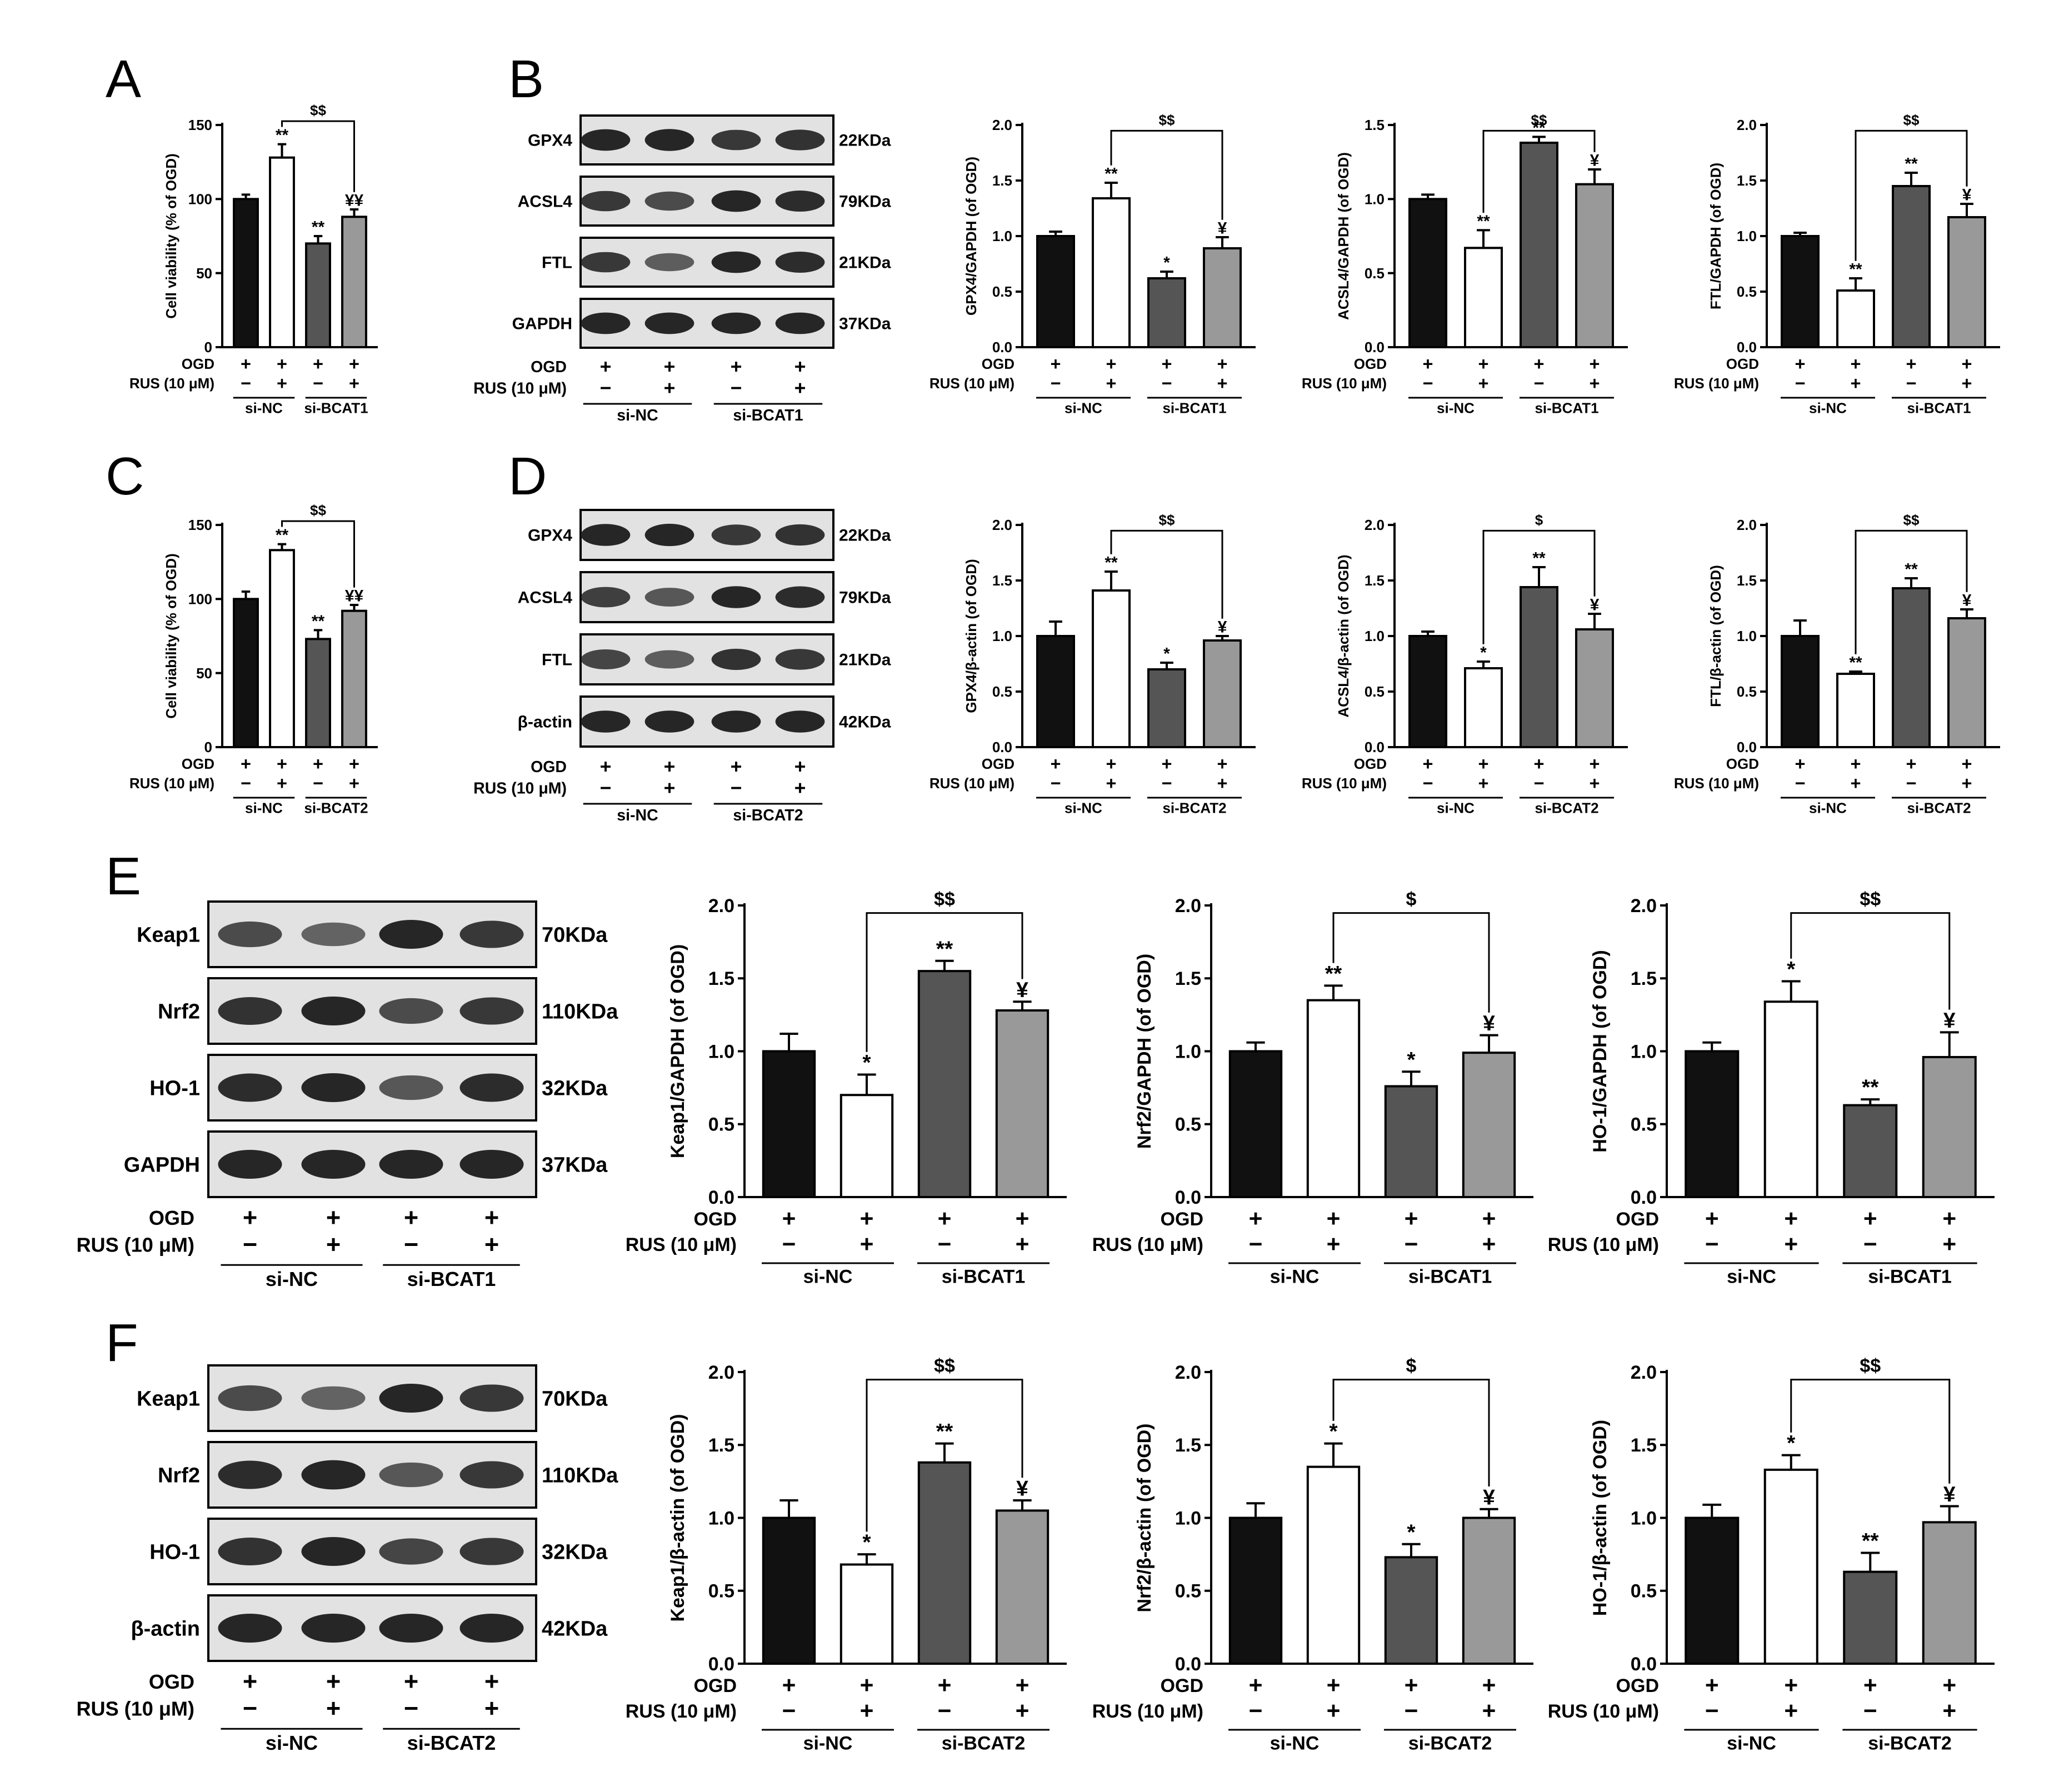 The width and height of the screenshot is (2059, 1792). I want to click on band-label-beta-actin: β-actin, so click(166, 1628).